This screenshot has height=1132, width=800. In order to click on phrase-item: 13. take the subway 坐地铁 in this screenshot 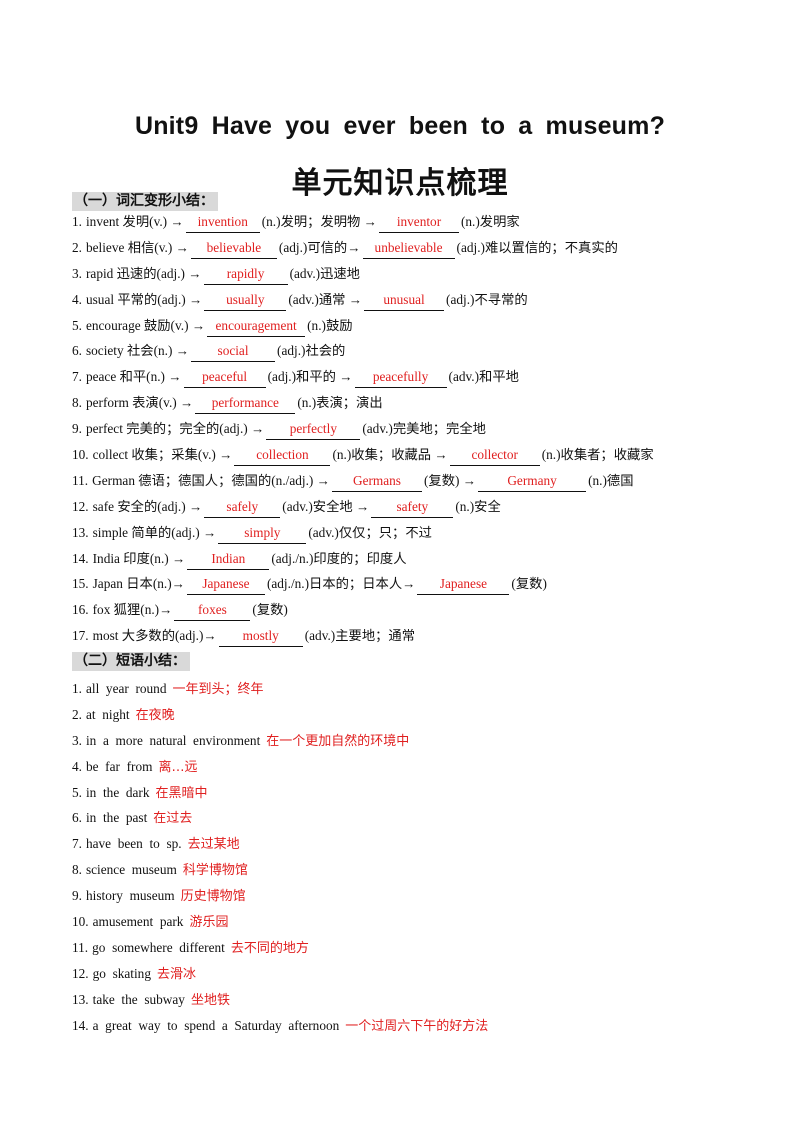, I will do `click(402, 1002)`.